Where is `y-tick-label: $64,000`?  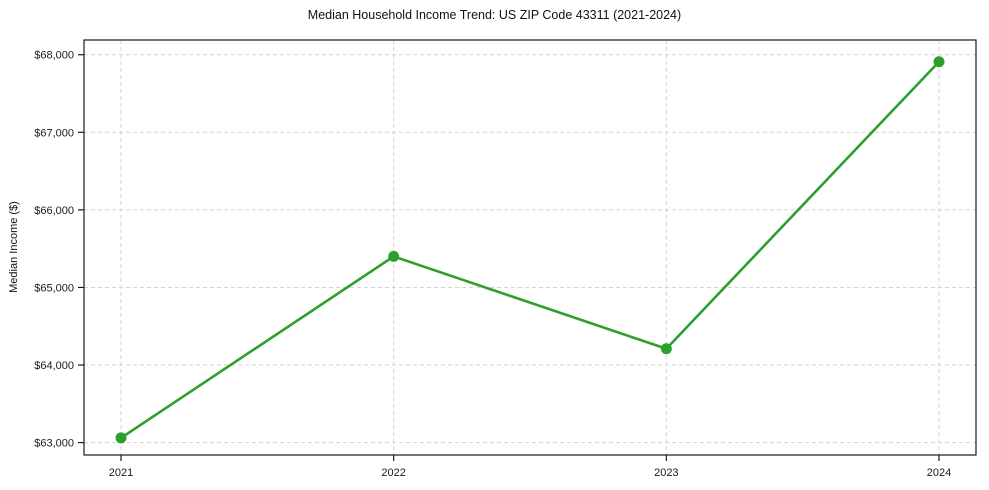 y-tick-label: $64,000 is located at coordinates (54, 366).